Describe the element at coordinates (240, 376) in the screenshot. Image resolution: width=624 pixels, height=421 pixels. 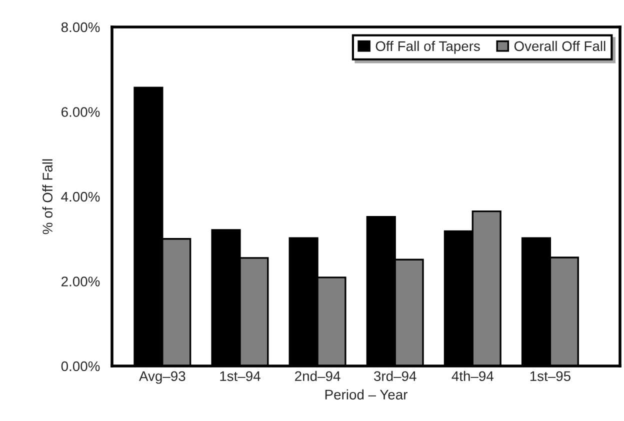
I see `x-tick-label: 1st–94` at that location.